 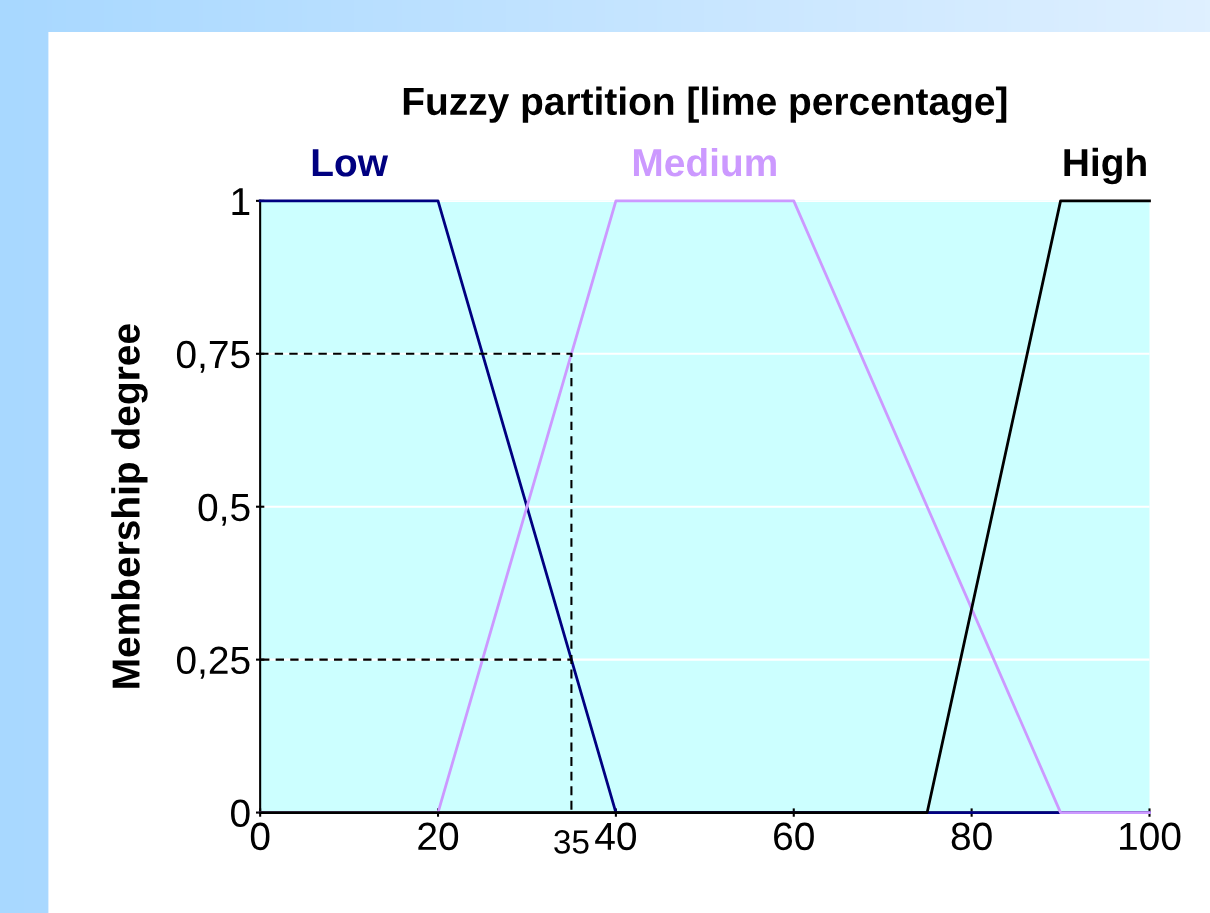 What do you see at coordinates (240, 813) in the screenshot?
I see `y-tick-label: 0` at bounding box center [240, 813].